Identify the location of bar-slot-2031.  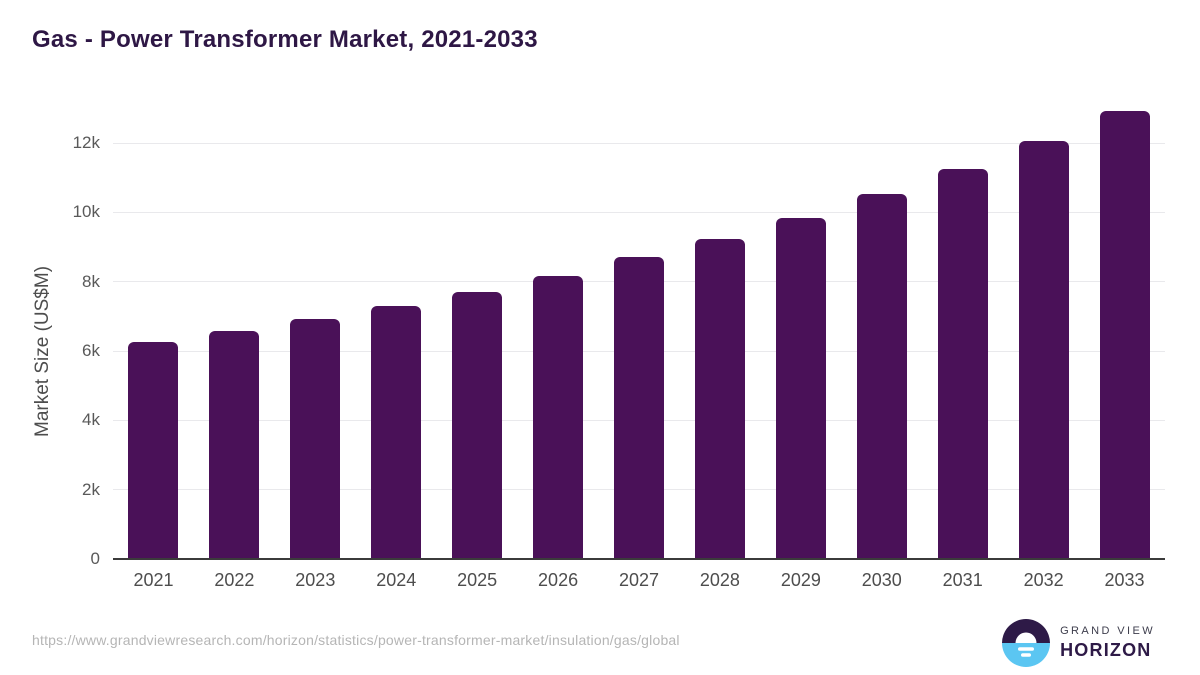
(962, 351).